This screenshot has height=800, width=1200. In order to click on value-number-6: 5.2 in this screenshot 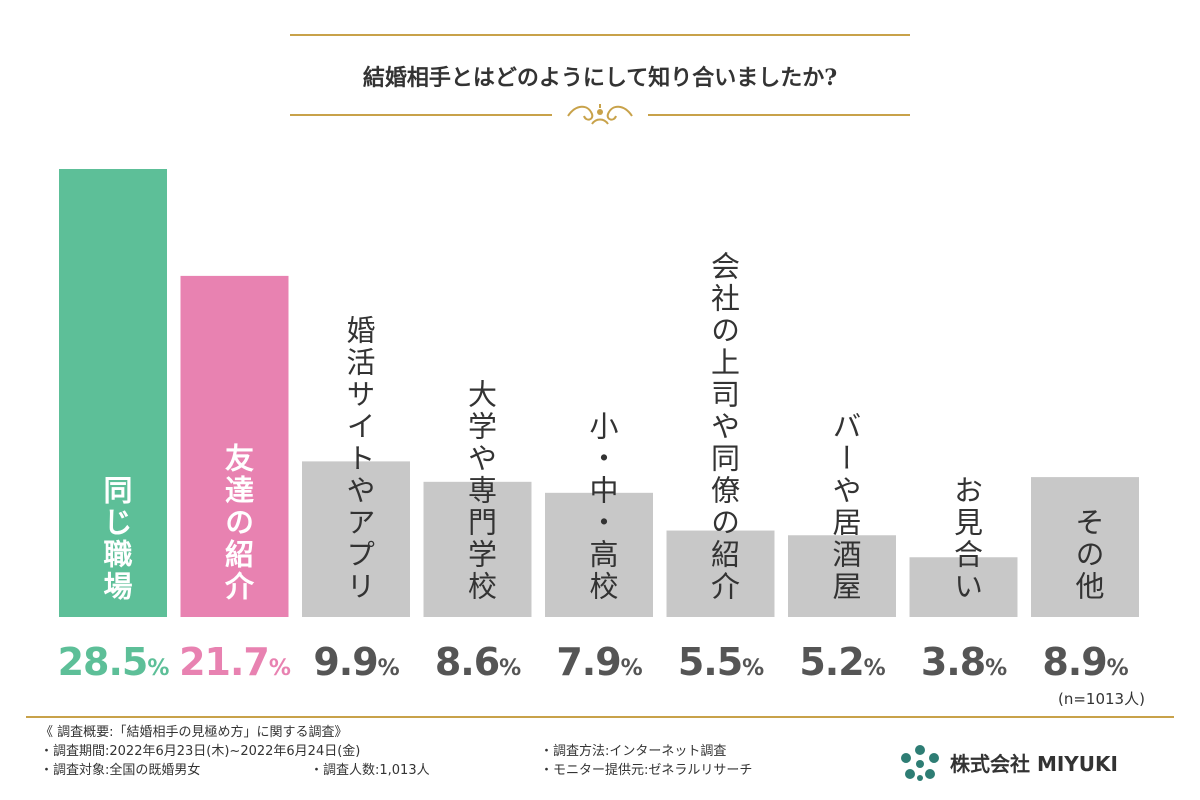, I will do `click(831, 662)`.